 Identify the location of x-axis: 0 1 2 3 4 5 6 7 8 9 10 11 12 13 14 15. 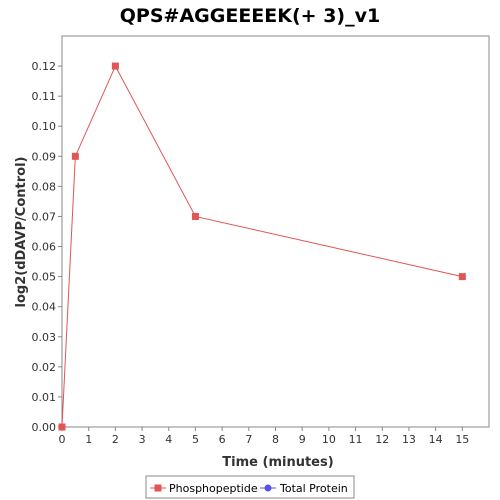
(264, 436).